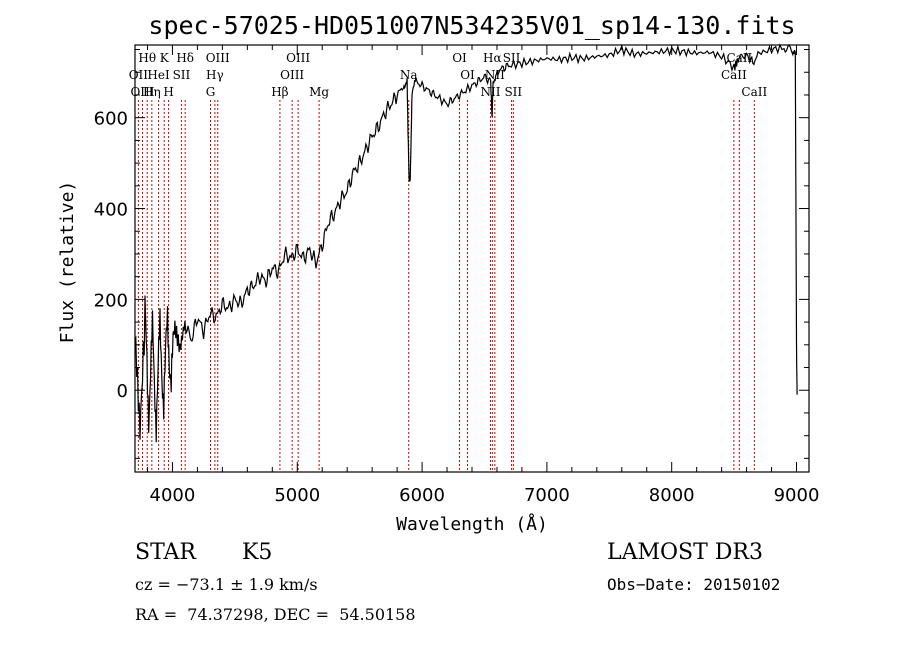  I want to click on line-label-23: SII, so click(513, 92).